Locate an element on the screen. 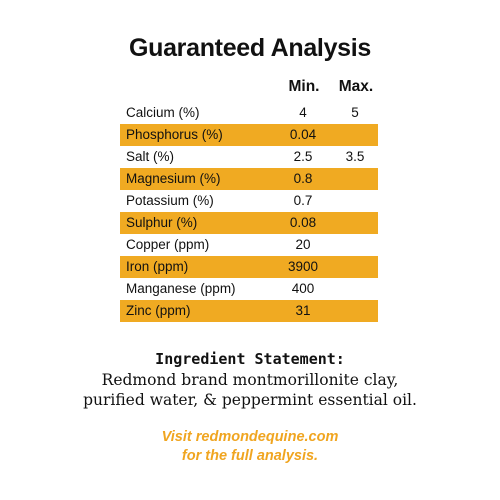  row-max-value: 5 is located at coordinates (355, 112).